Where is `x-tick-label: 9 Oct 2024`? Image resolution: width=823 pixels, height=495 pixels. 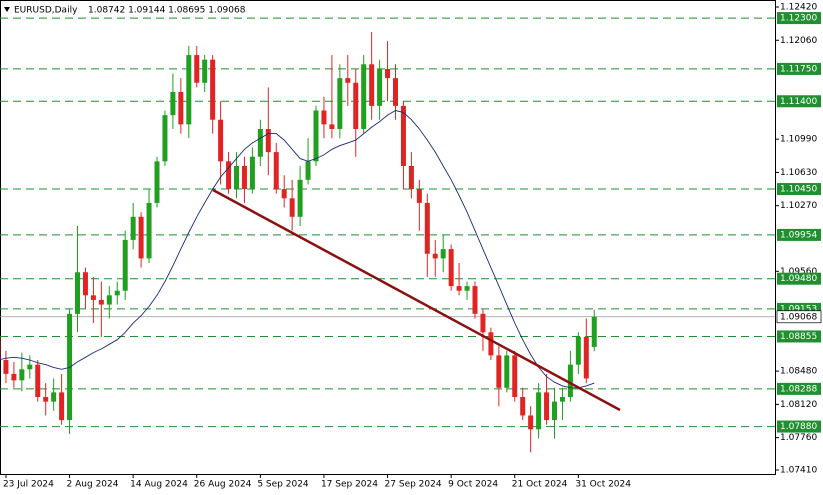
x-tick-label: 9 Oct 2024 is located at coordinates (473, 485).